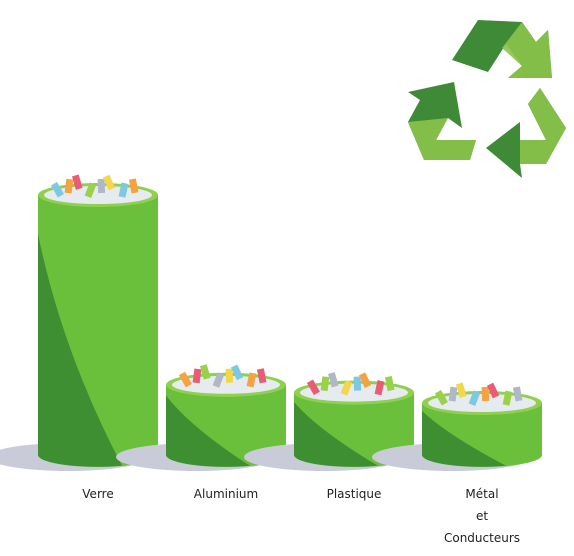 This screenshot has height=556, width=574. What do you see at coordinates (226, 494) in the screenshot?
I see `category-label: Aluminium` at bounding box center [226, 494].